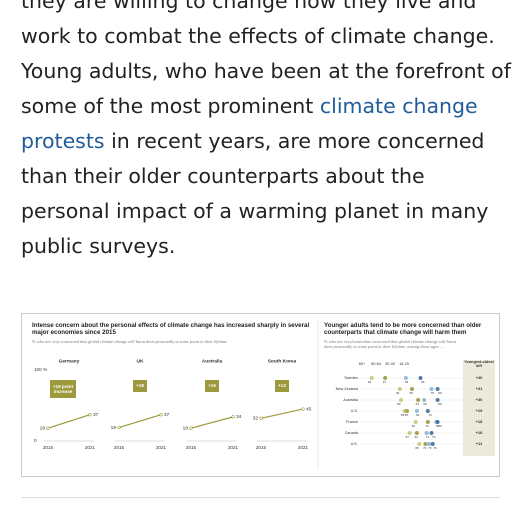  I want to click on diff-label: +11, so click(479, 443).